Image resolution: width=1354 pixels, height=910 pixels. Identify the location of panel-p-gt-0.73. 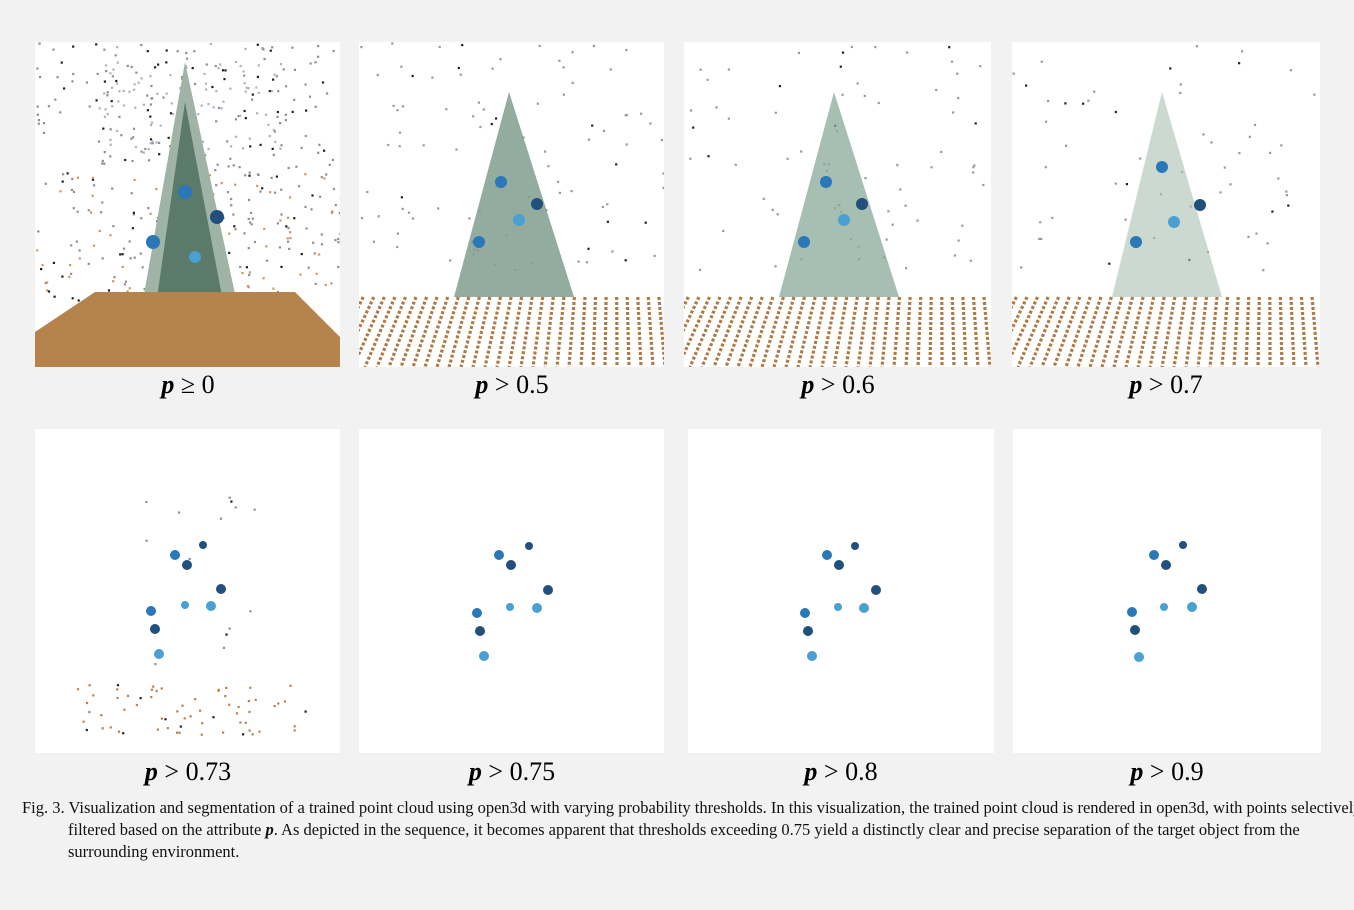
(187, 591).